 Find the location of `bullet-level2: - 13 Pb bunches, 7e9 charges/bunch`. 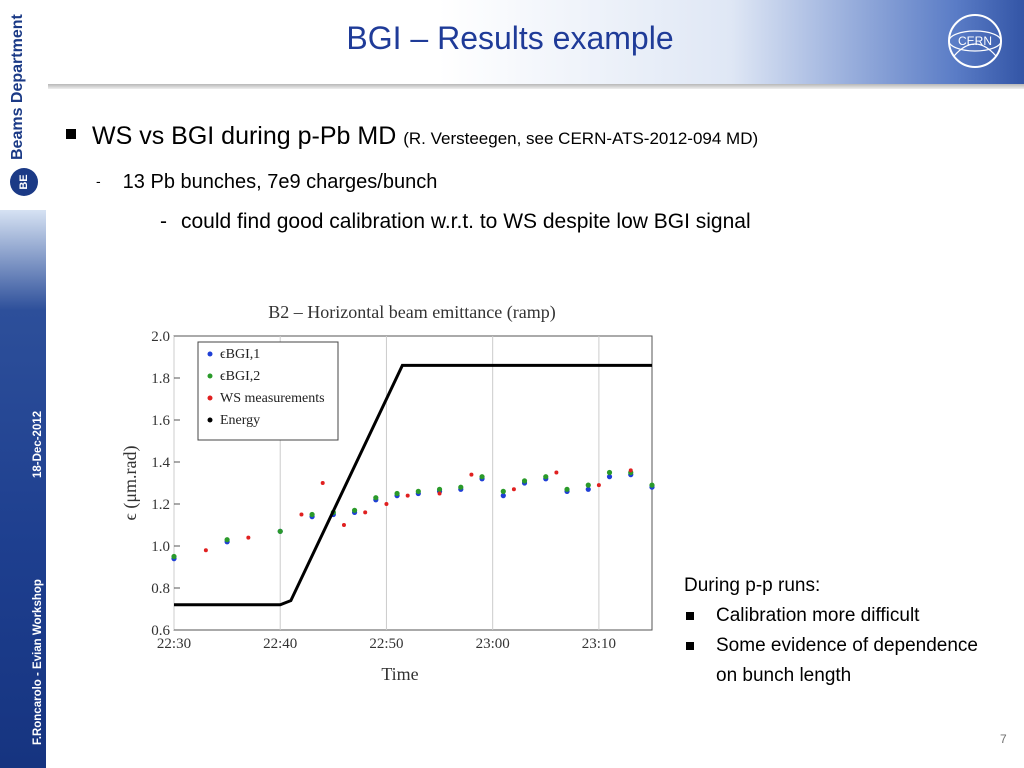

bullet-level2: - 13 Pb bunches, 7e9 charges/bunch is located at coordinates (266, 182).